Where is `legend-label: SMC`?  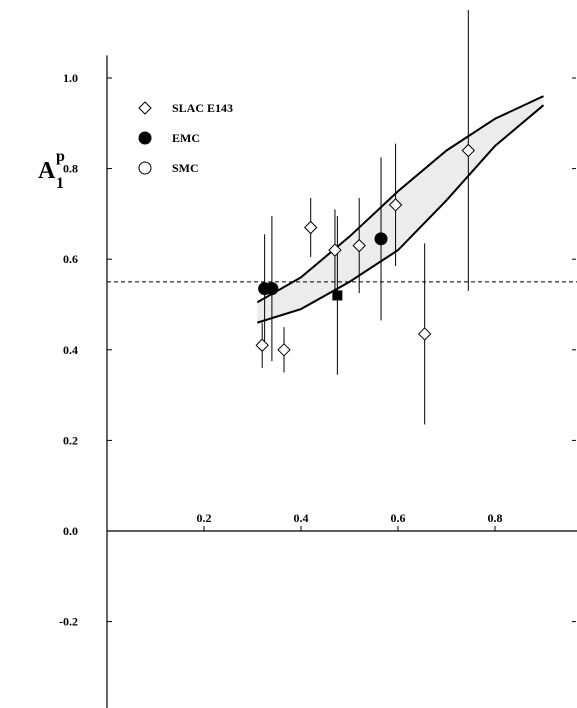 legend-label: SMC is located at coordinates (185, 168).